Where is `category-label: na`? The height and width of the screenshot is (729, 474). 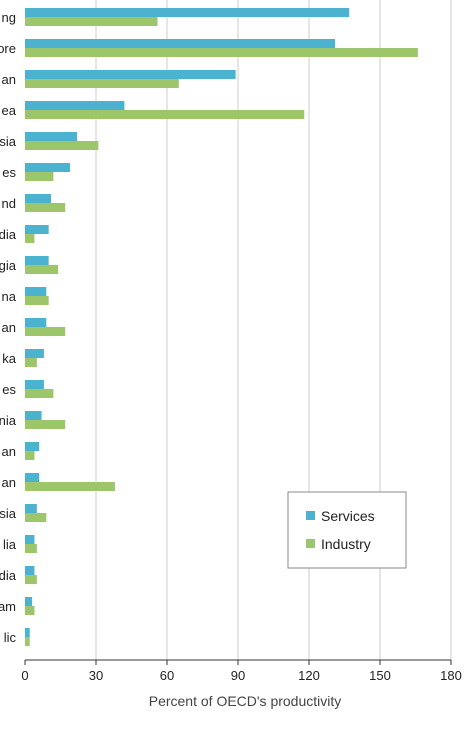
category-label: na is located at coordinates (9, 296).